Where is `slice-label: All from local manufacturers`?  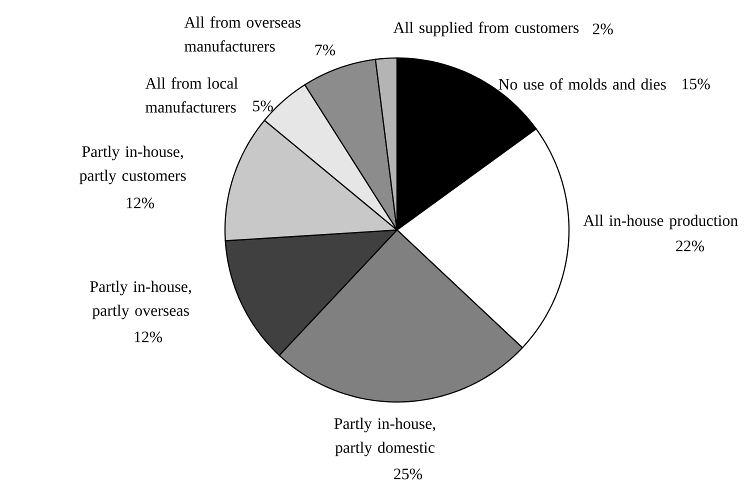 slice-label: All from local manufacturers is located at coordinates (191, 95).